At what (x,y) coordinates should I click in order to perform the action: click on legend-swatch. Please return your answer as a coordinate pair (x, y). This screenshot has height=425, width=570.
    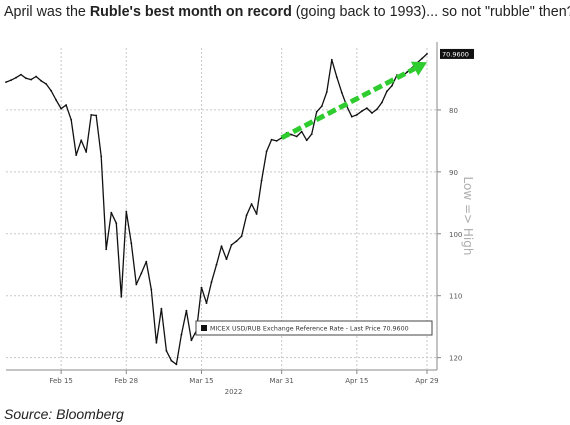
    Looking at the image, I should click on (204, 328).